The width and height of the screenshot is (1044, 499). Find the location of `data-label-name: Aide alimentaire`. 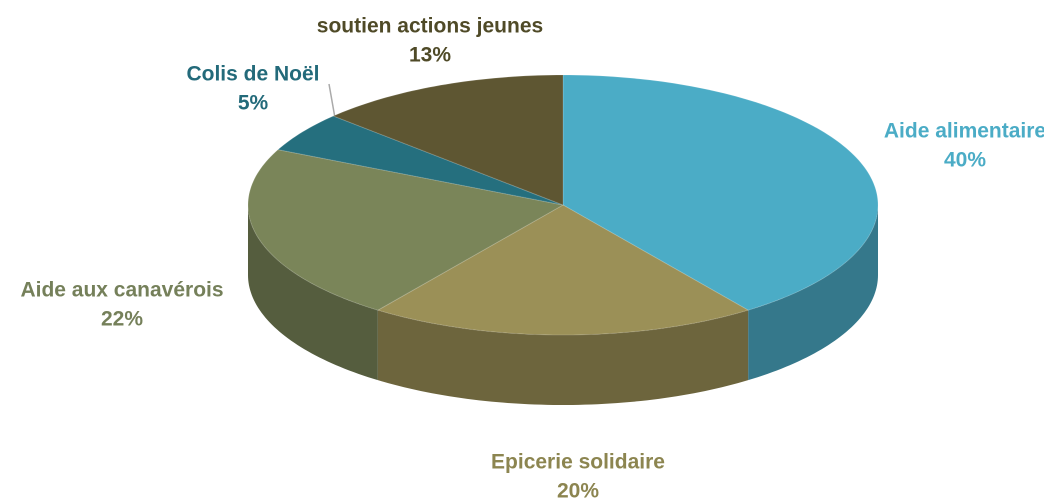

data-label-name: Aide alimentaire is located at coordinates (964, 131).